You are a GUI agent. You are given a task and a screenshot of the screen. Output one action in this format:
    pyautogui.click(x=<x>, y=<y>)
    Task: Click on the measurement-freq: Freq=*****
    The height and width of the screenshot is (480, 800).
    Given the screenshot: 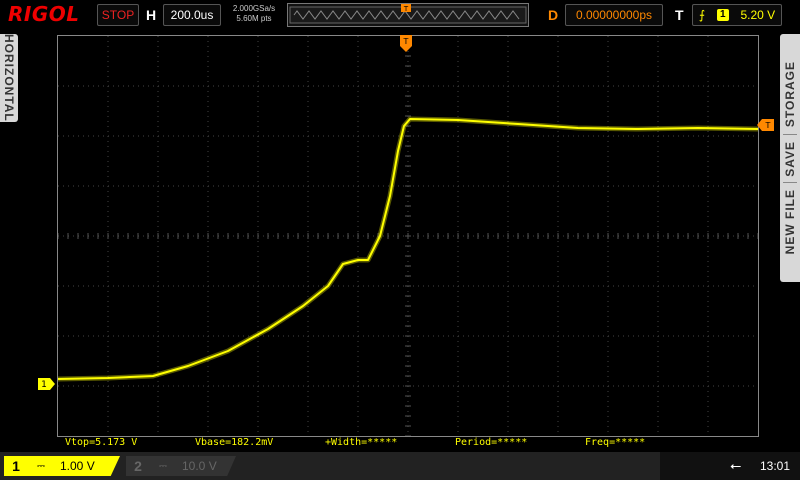 What is the action you would take?
    pyautogui.click(x=615, y=442)
    